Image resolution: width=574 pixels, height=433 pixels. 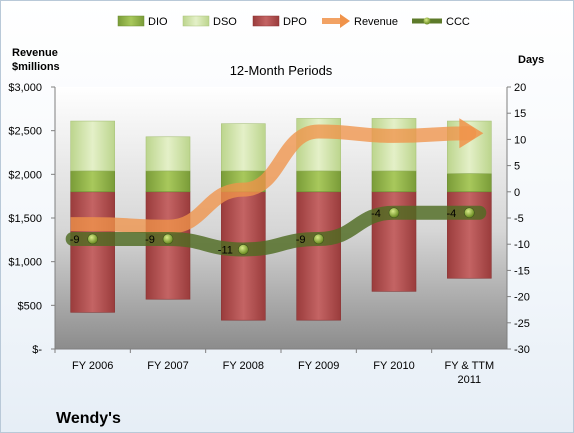 I want to click on revenue-arrowhead, so click(x=471, y=133).